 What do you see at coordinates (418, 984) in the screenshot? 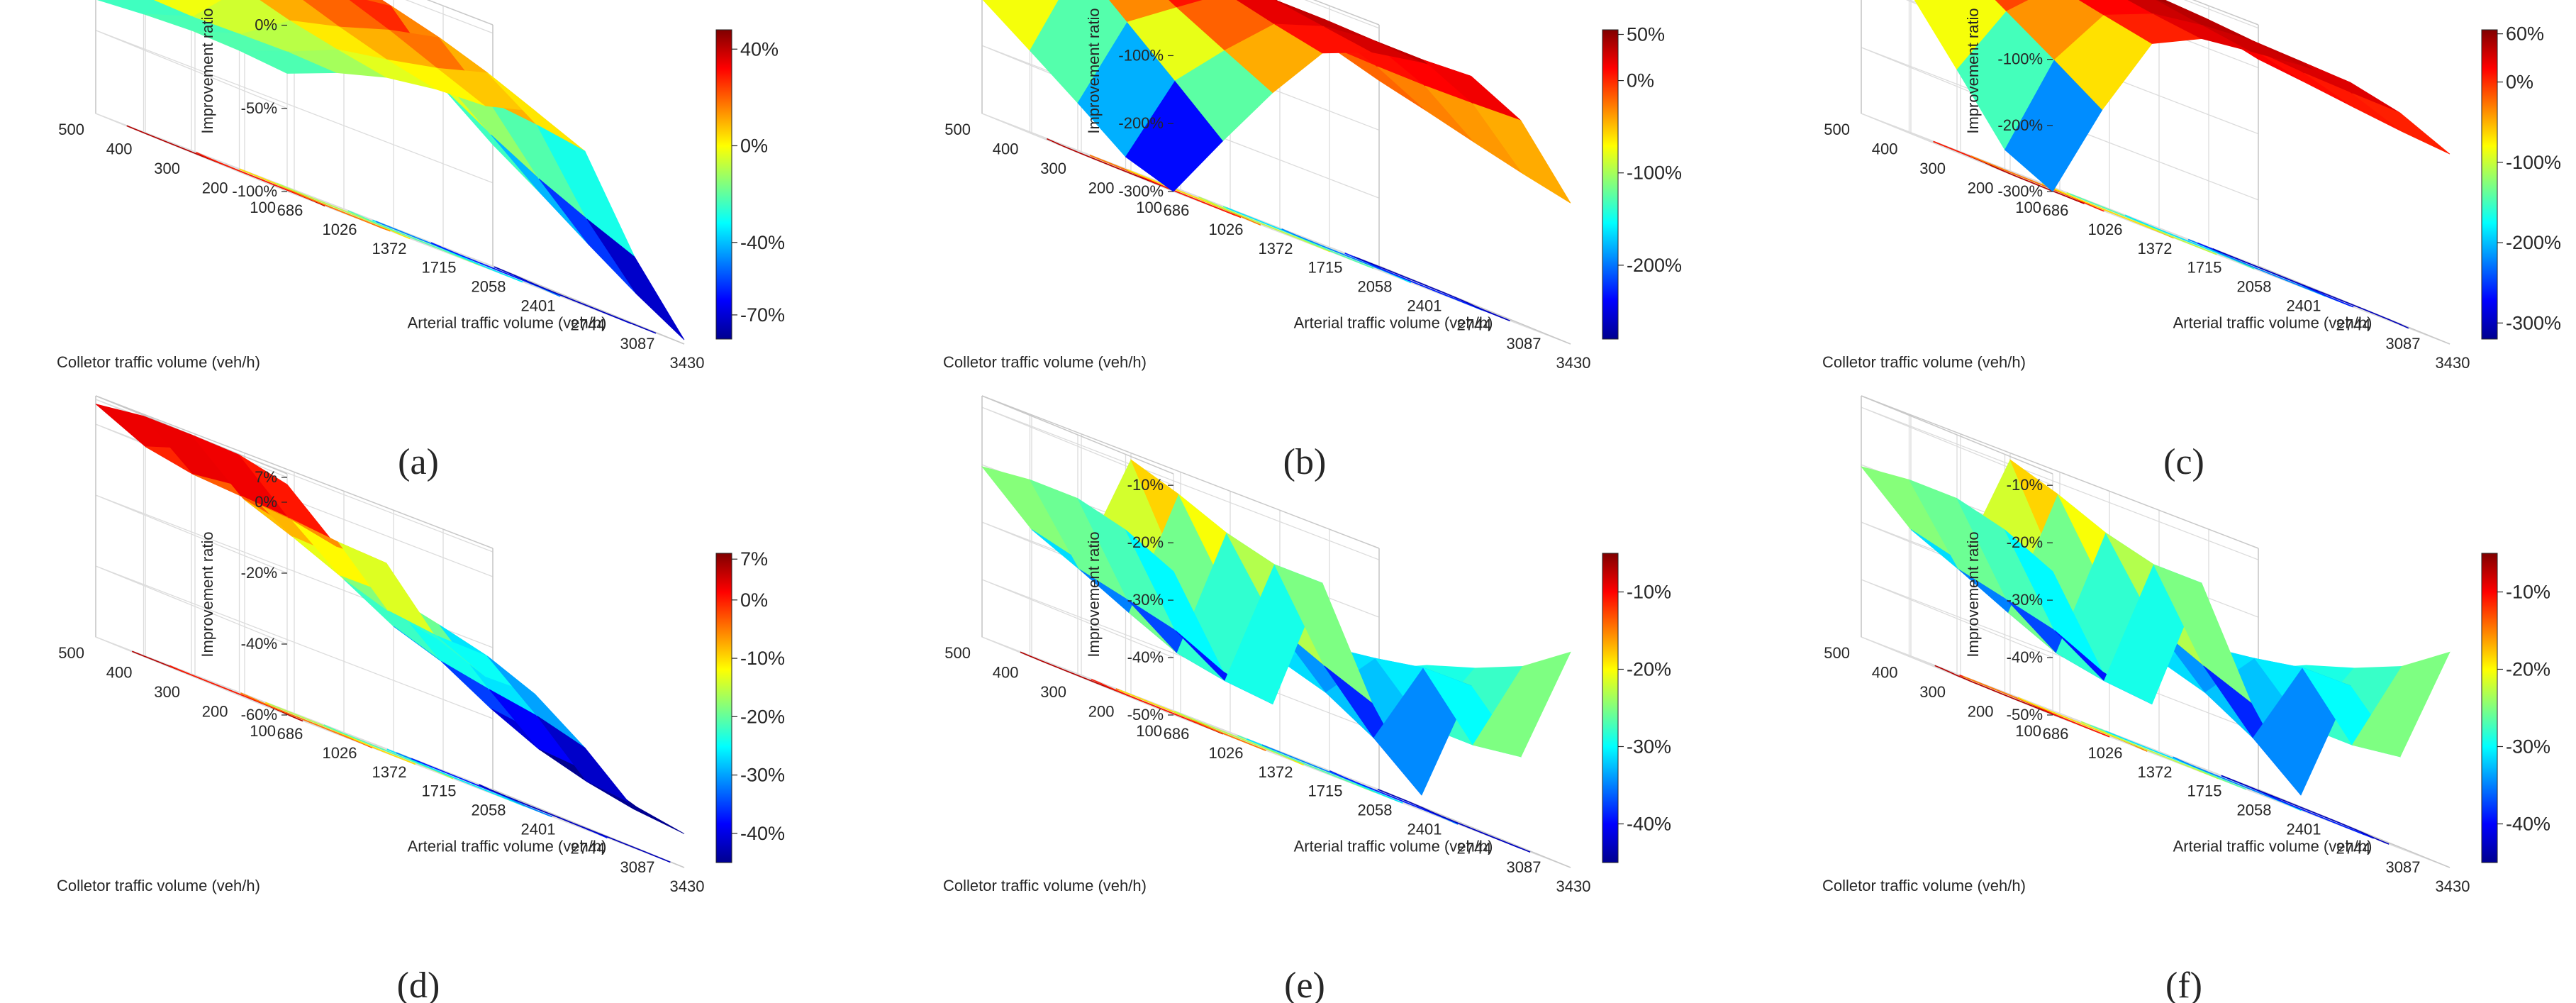
I see `panel-label: (d)` at bounding box center [418, 984].